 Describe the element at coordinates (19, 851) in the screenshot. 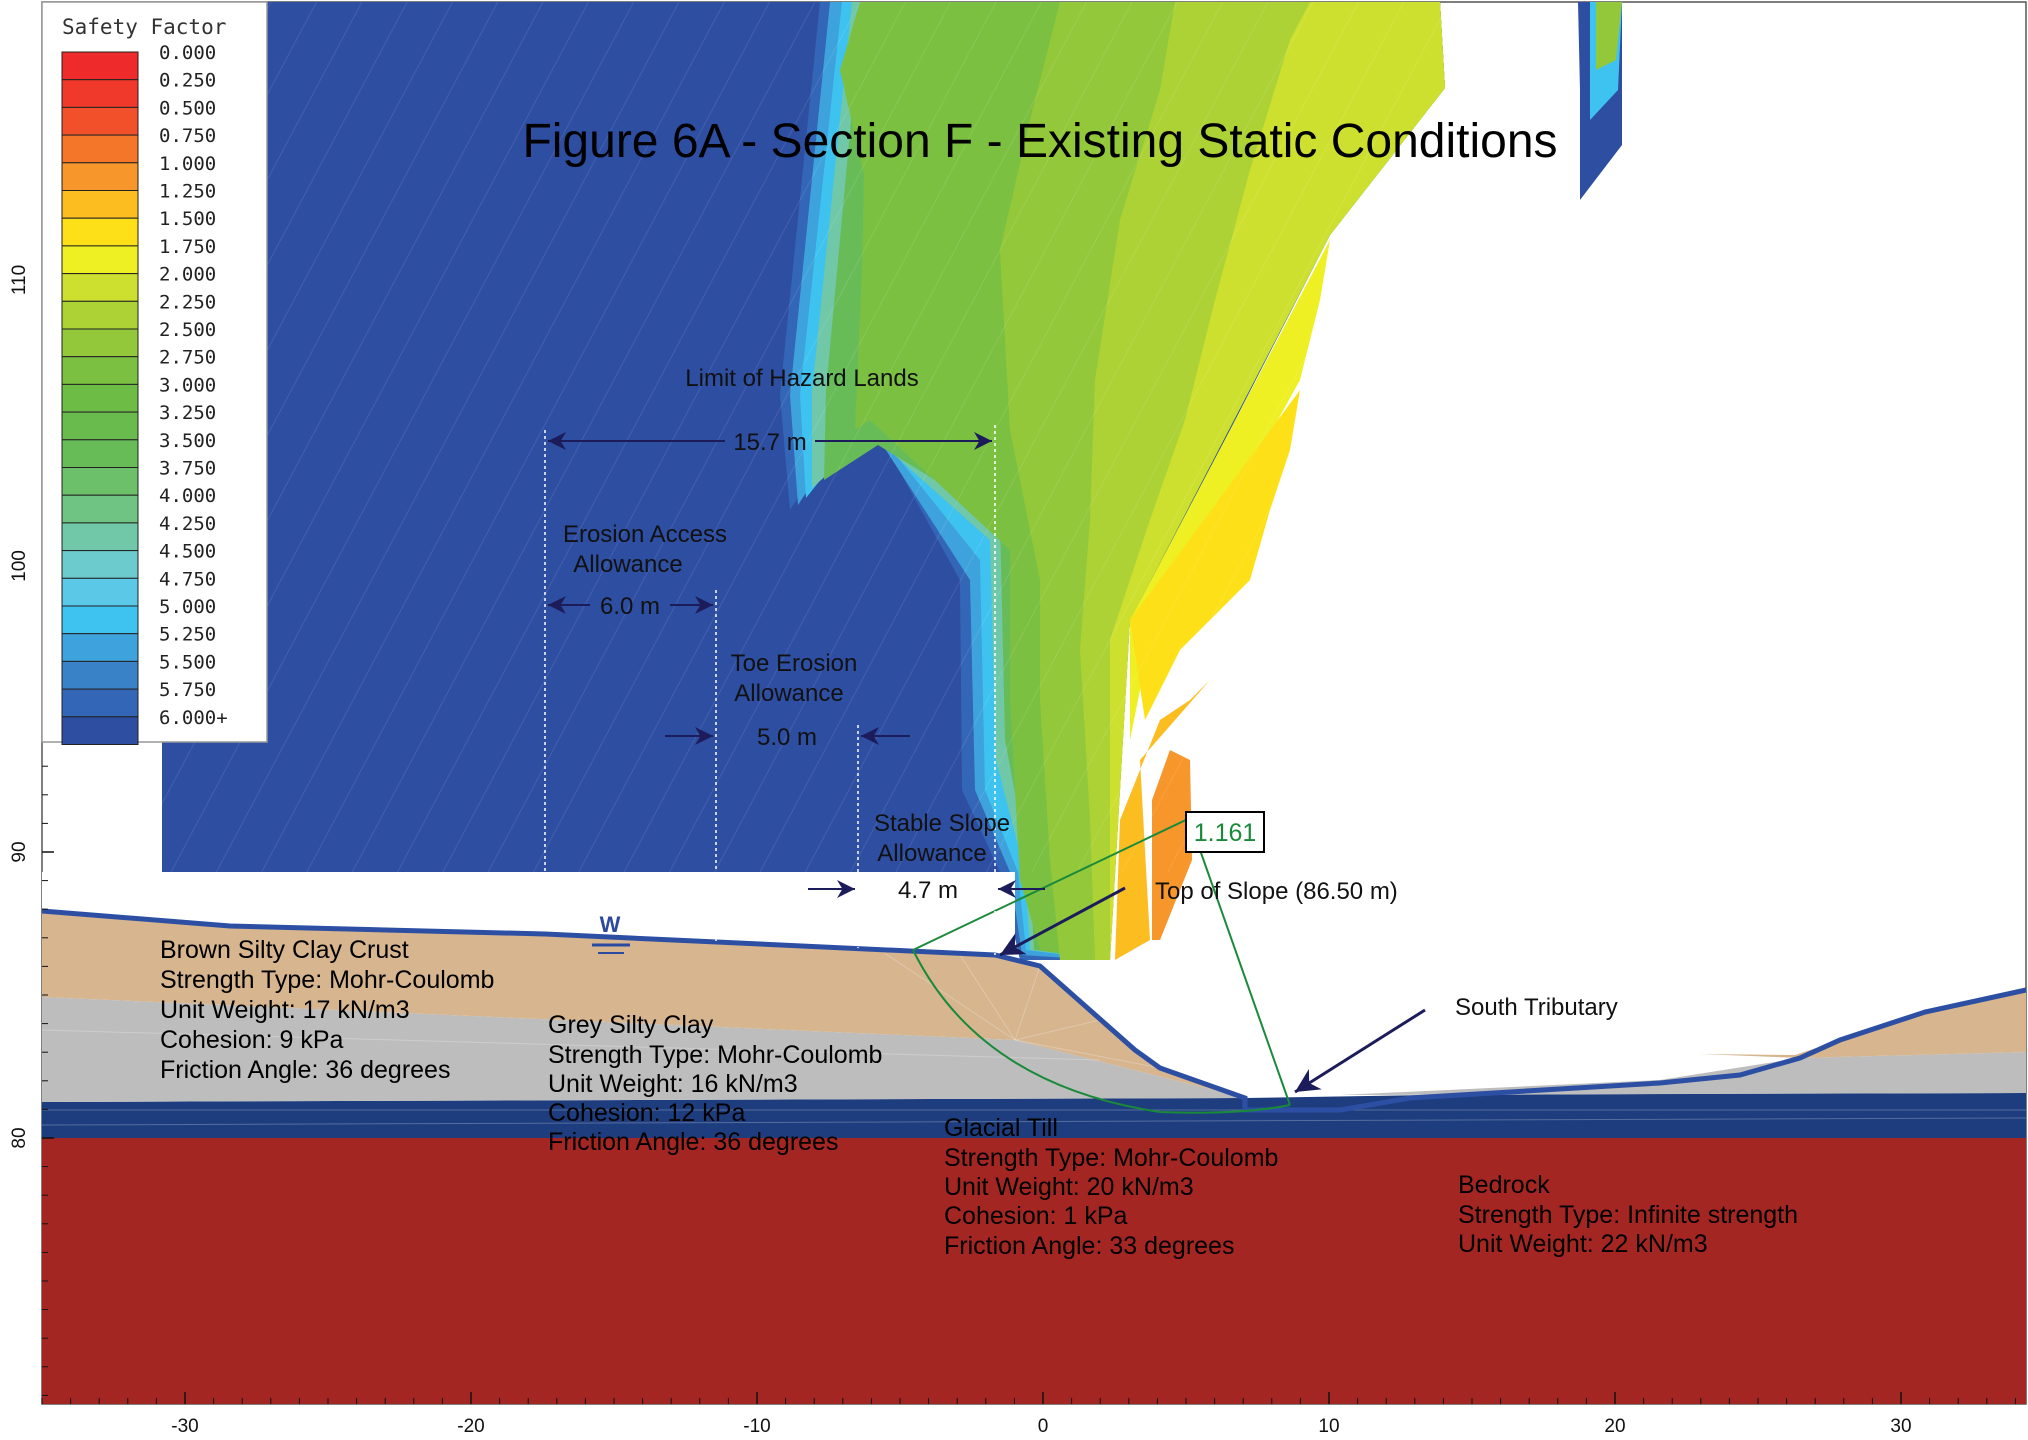

I see `y-tick-label: 90` at that location.